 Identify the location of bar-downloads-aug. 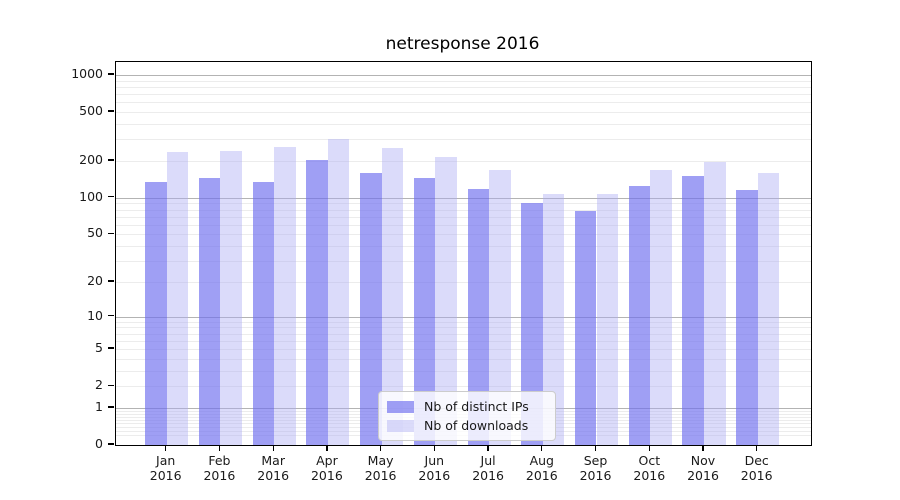
(553, 319).